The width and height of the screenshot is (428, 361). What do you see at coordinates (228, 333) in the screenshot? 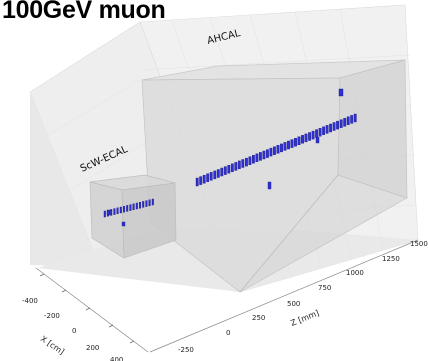
I see `z-tick-label: 0` at bounding box center [228, 333].